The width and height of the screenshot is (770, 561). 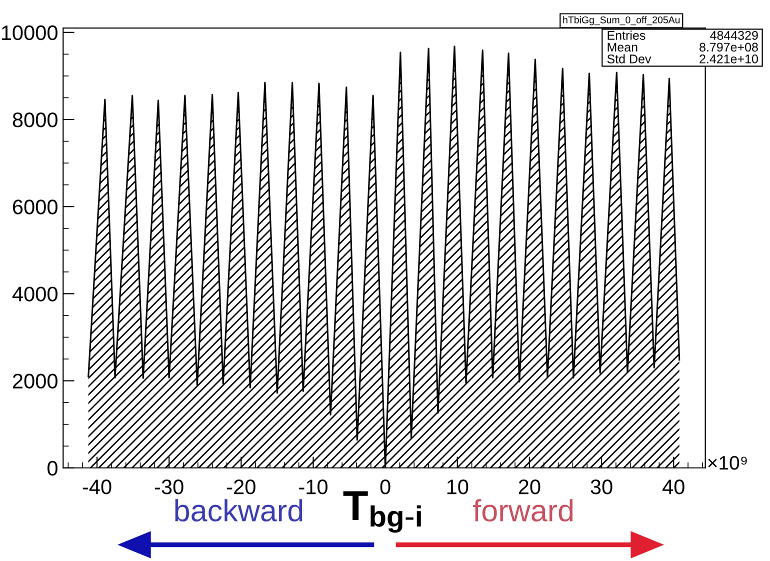 What do you see at coordinates (53, 468) in the screenshot?
I see `y-tick-label: 0` at bounding box center [53, 468].